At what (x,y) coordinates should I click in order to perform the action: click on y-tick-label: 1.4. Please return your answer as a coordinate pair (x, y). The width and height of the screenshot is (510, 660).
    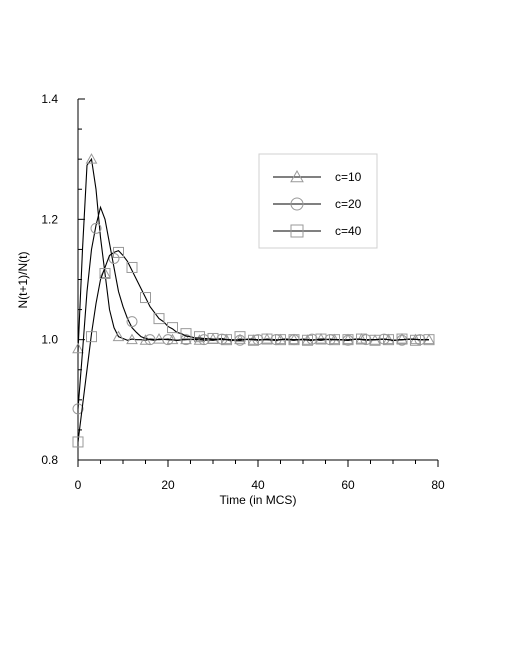
    Looking at the image, I should click on (49, 99).